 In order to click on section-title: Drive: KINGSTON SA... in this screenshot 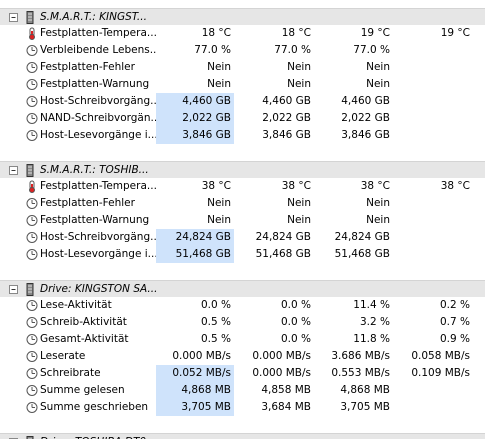, I will do `click(99, 289)`.